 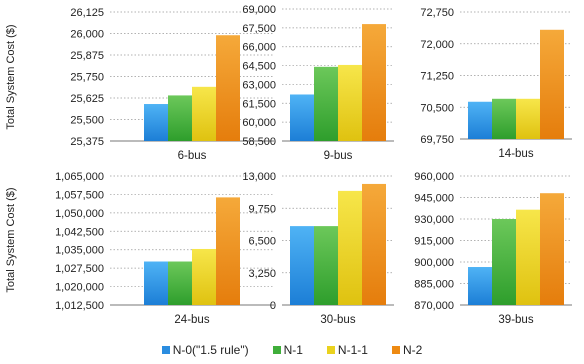 What do you see at coordinates (87, 78) in the screenshot?
I see `y-tick-label: 25,750` at bounding box center [87, 78].